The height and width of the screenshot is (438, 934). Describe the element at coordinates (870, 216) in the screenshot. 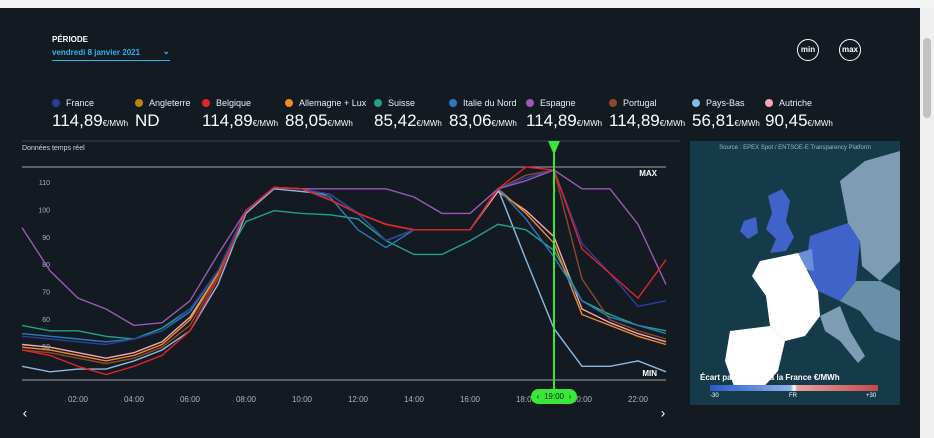

I see `north-east` at that location.